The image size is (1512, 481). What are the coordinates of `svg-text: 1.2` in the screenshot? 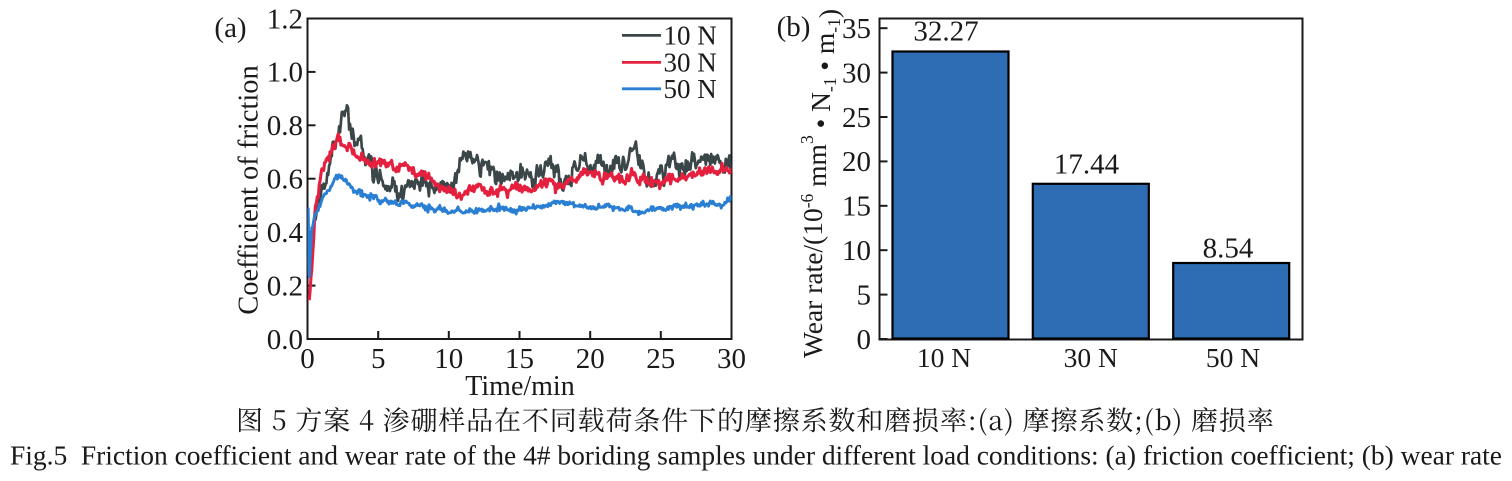 It's located at (285, 19).